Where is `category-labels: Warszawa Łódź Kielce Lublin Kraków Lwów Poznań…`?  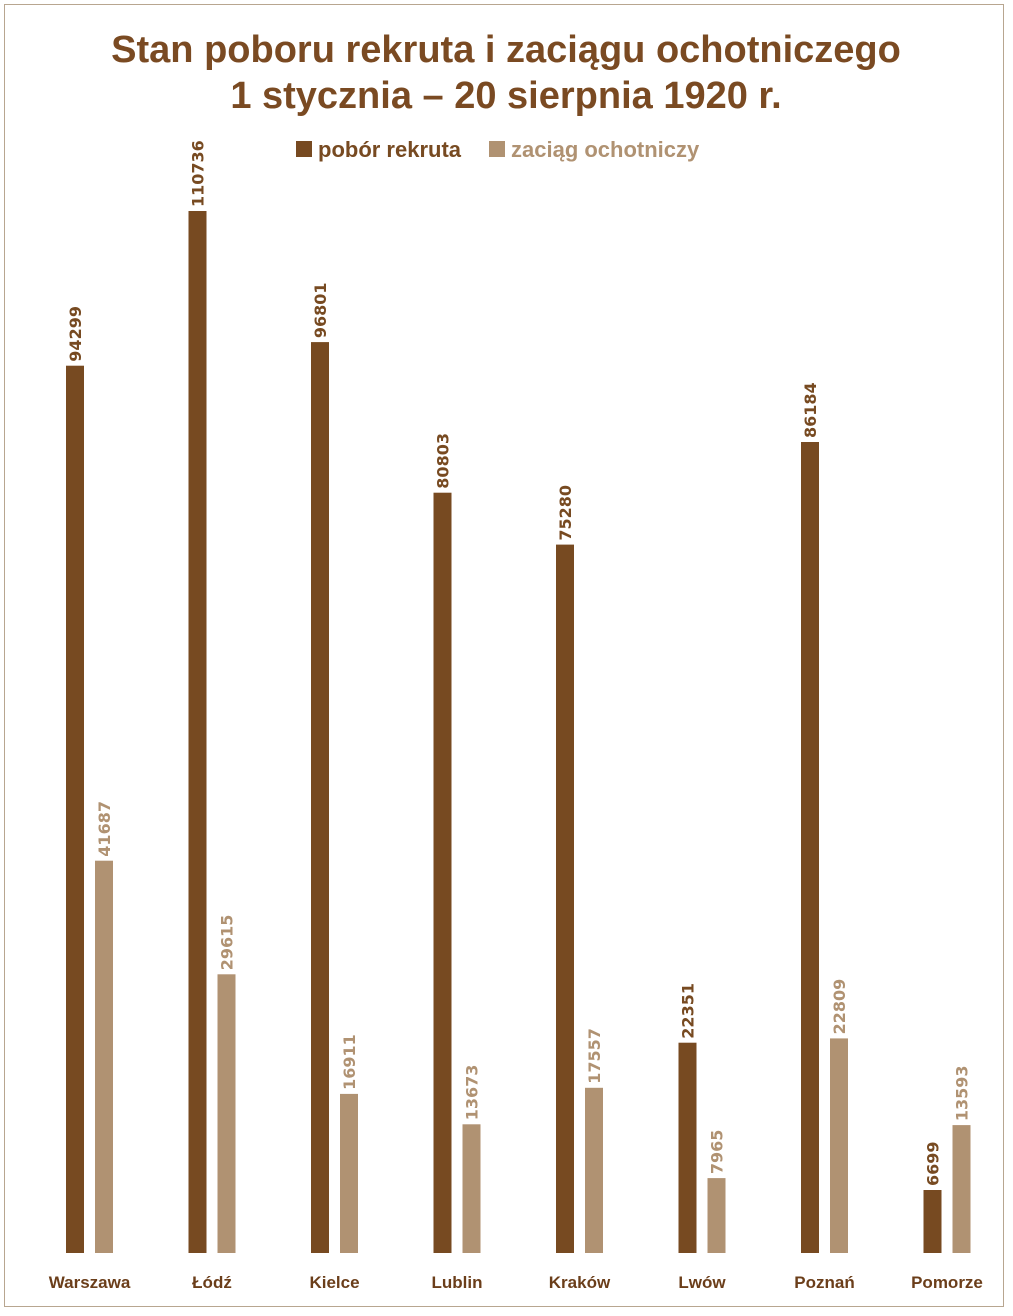 category-labels: Warszawa Łódź Kielce Lublin Kraków Lwów Poznań… is located at coordinates (516, 1282).